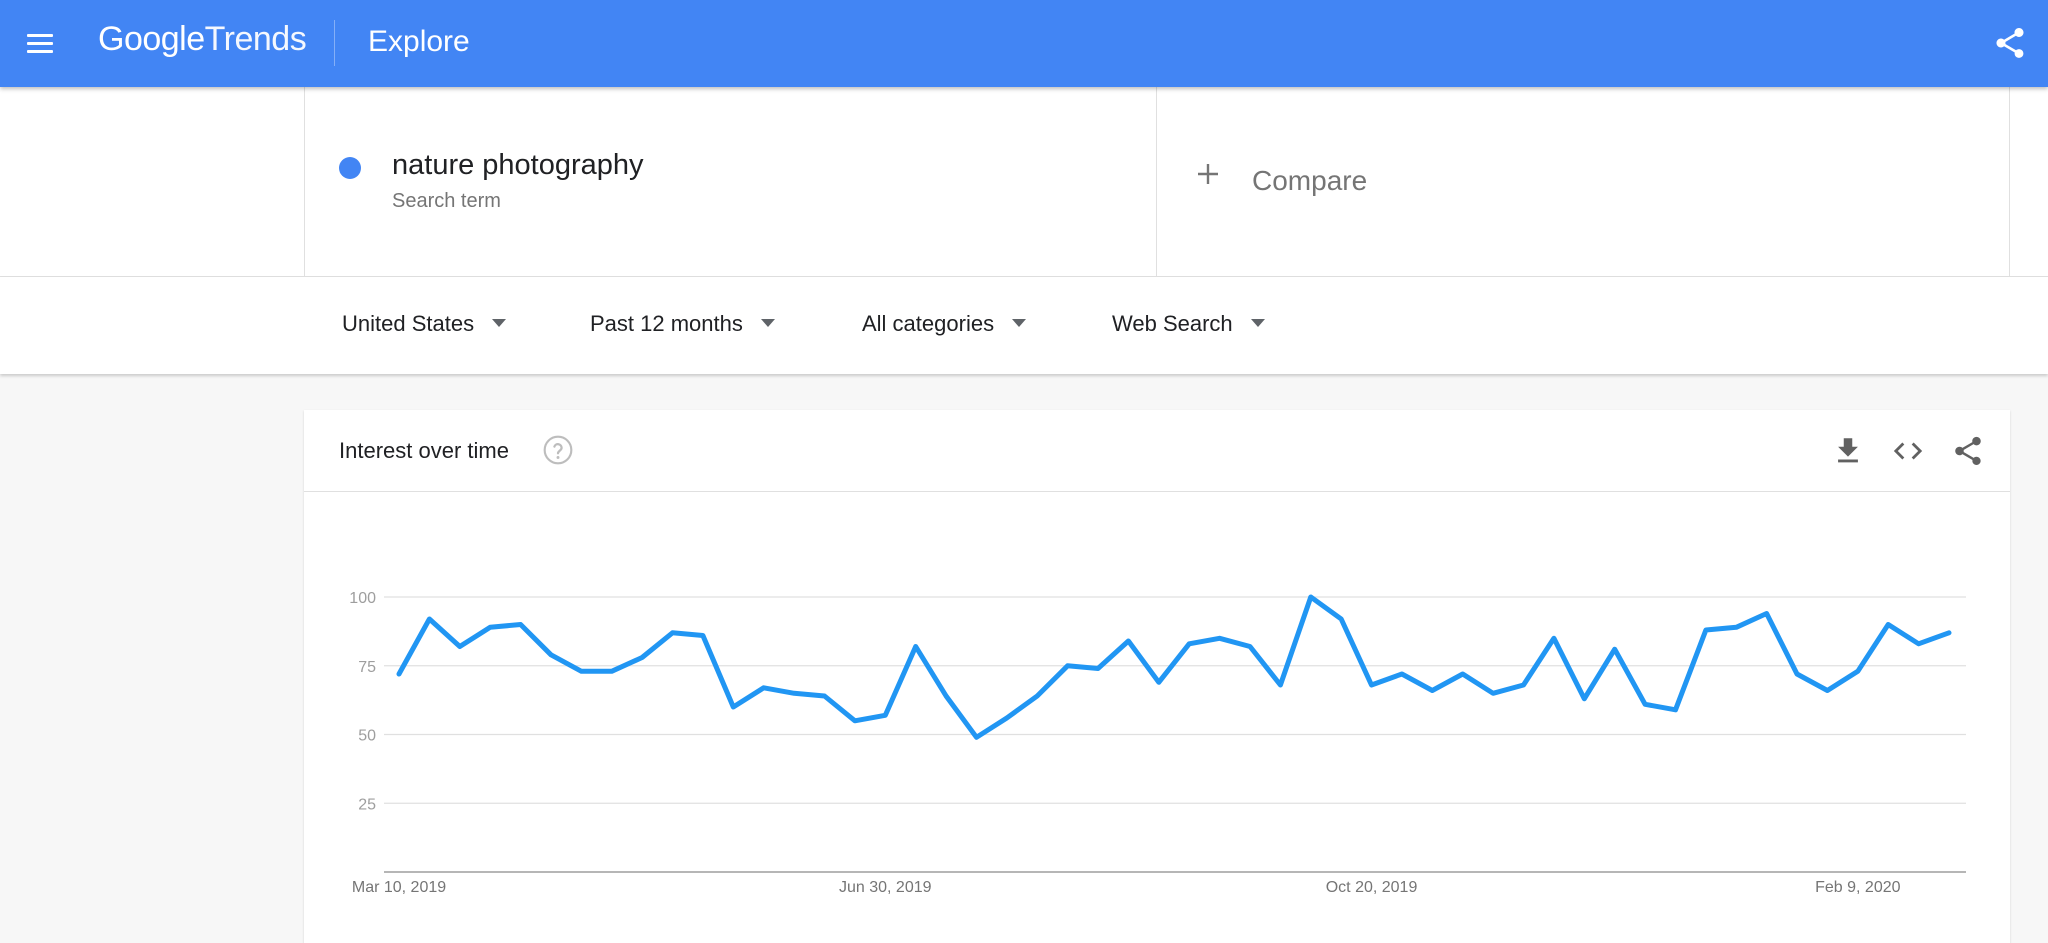  I want to click on search-type-label: Web Search, so click(1172, 323).